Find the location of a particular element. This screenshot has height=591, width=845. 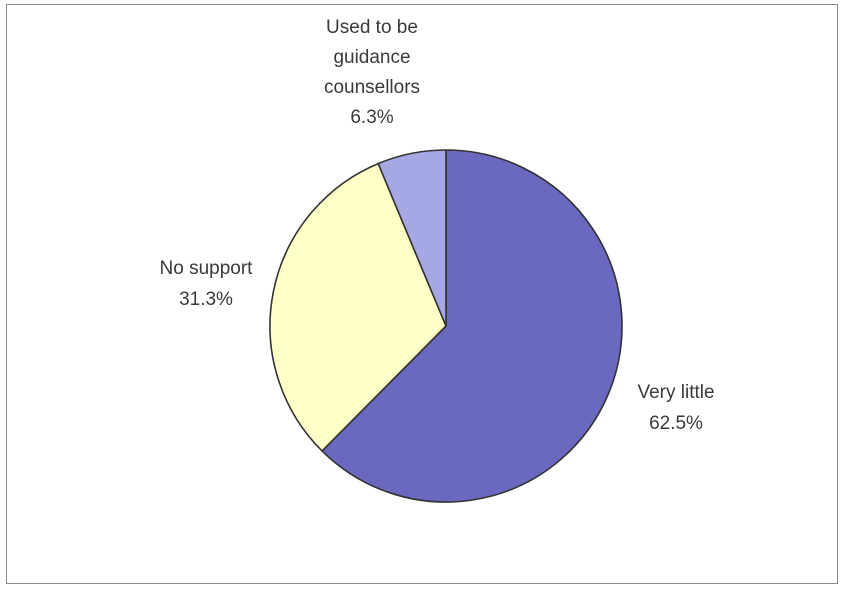

slice-label-very-little: Very little 62.5% is located at coordinates (675, 408).